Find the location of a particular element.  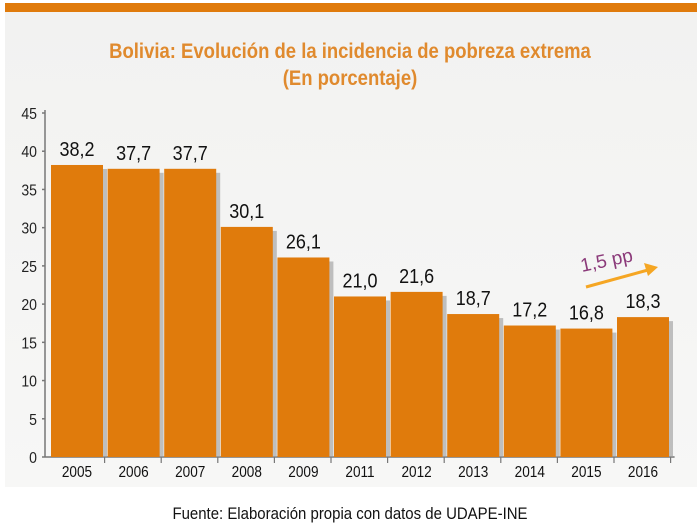

bar-value-label: 18,7 is located at coordinates (473, 299).